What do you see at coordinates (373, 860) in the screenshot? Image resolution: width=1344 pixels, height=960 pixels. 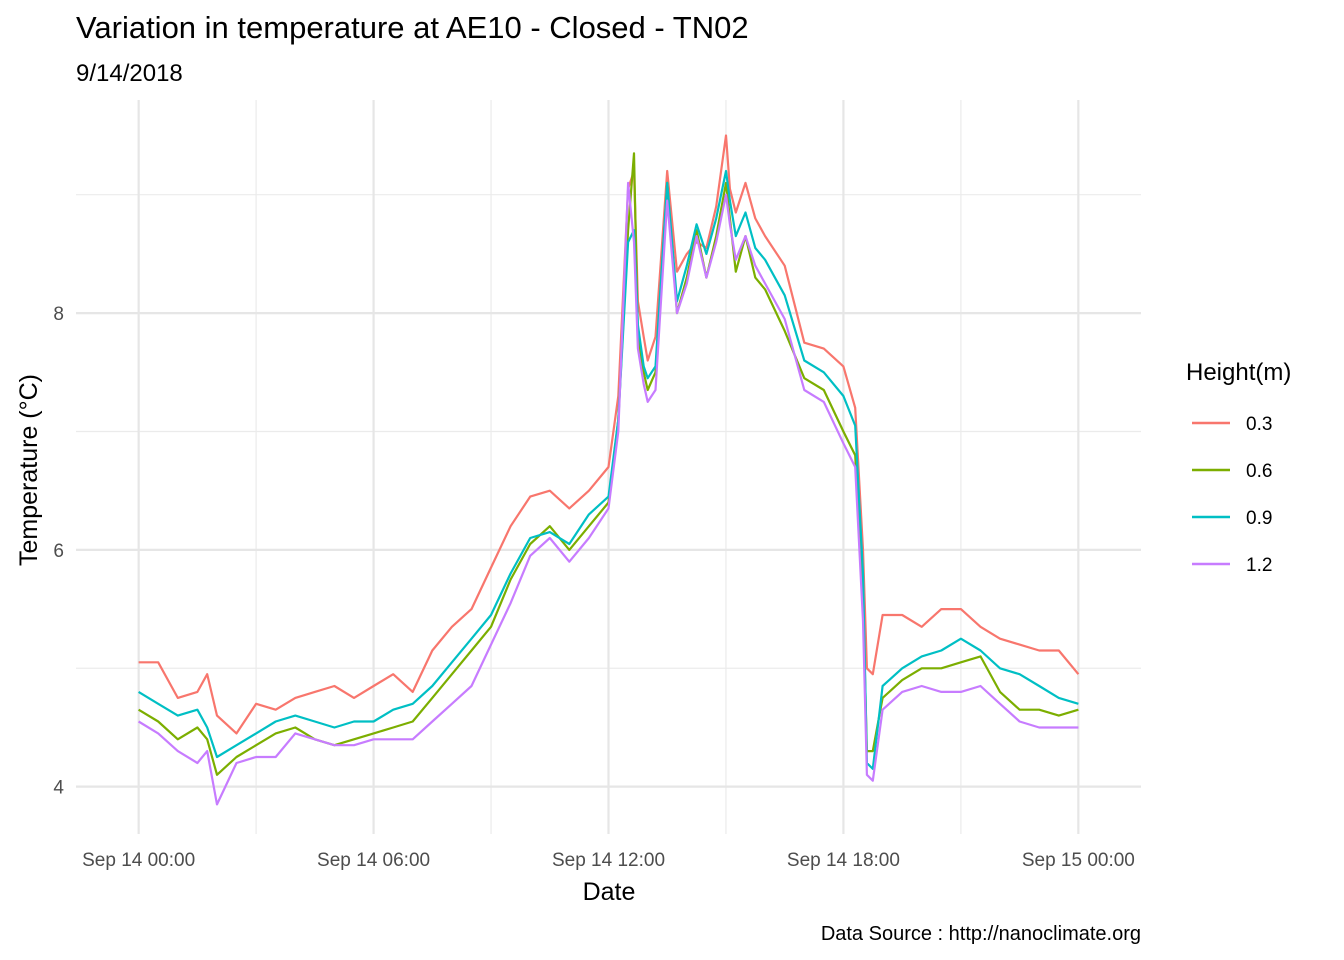 I see `x-tick-label: Sep 14 06:00` at bounding box center [373, 860].